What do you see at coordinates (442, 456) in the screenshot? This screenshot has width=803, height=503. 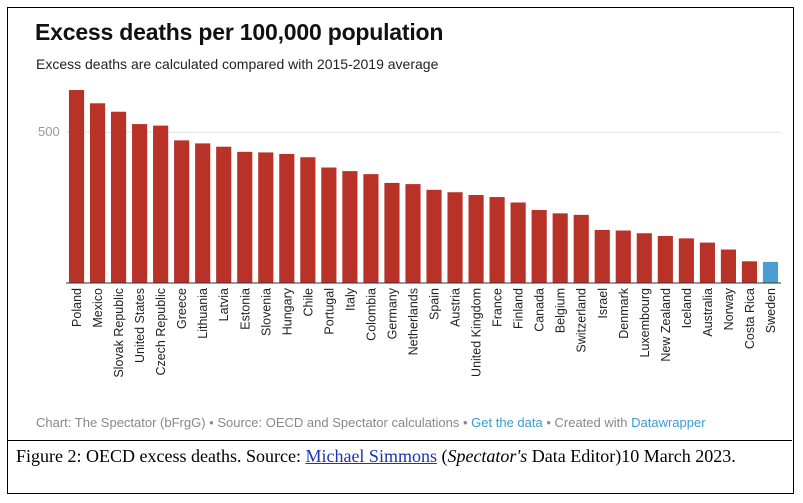 I see `caption-open-paren: (` at bounding box center [442, 456].